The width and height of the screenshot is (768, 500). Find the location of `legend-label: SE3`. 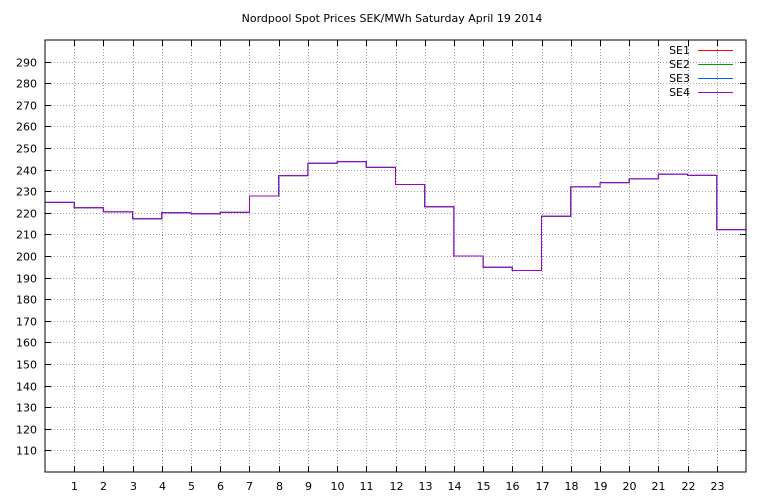

legend-label: SE3 is located at coordinates (679, 78).